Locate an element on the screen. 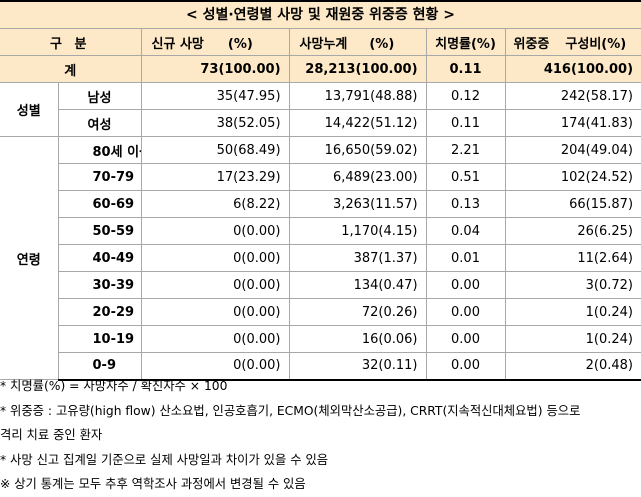 The image size is (641, 497). footnote: 격리 치료 중인 환자 is located at coordinates (51, 435).